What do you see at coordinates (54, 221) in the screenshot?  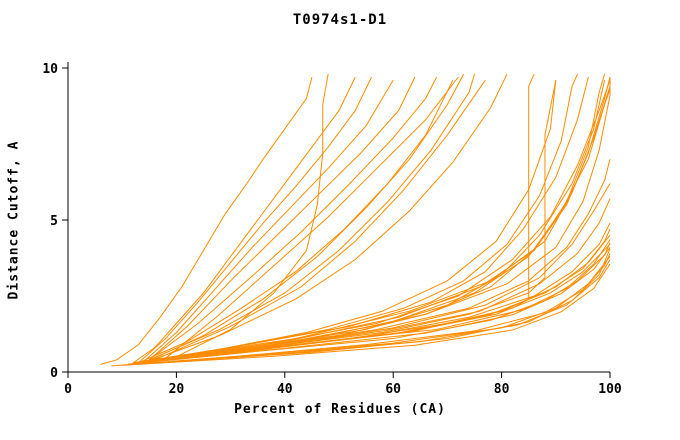 I see `y-tick-label: 5` at bounding box center [54, 221].